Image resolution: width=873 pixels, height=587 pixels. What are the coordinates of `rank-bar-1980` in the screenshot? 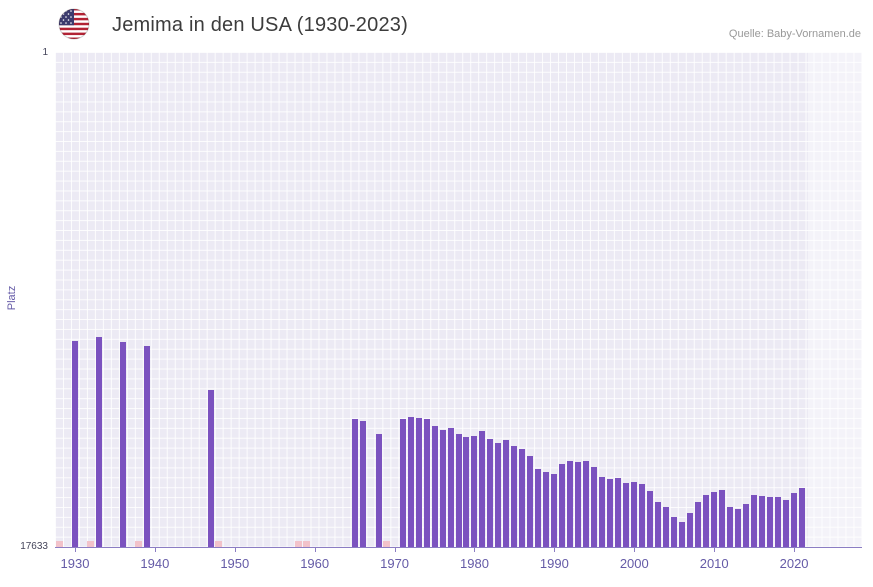 It's located at (474, 491).